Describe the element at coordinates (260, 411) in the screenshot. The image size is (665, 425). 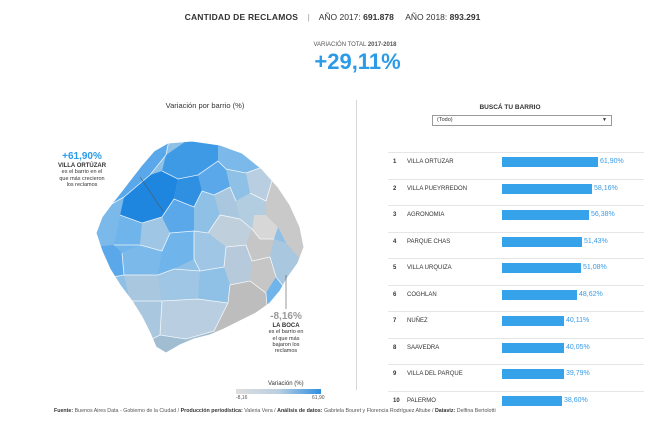
I see `footer-production: Valeria Vera /` at that location.